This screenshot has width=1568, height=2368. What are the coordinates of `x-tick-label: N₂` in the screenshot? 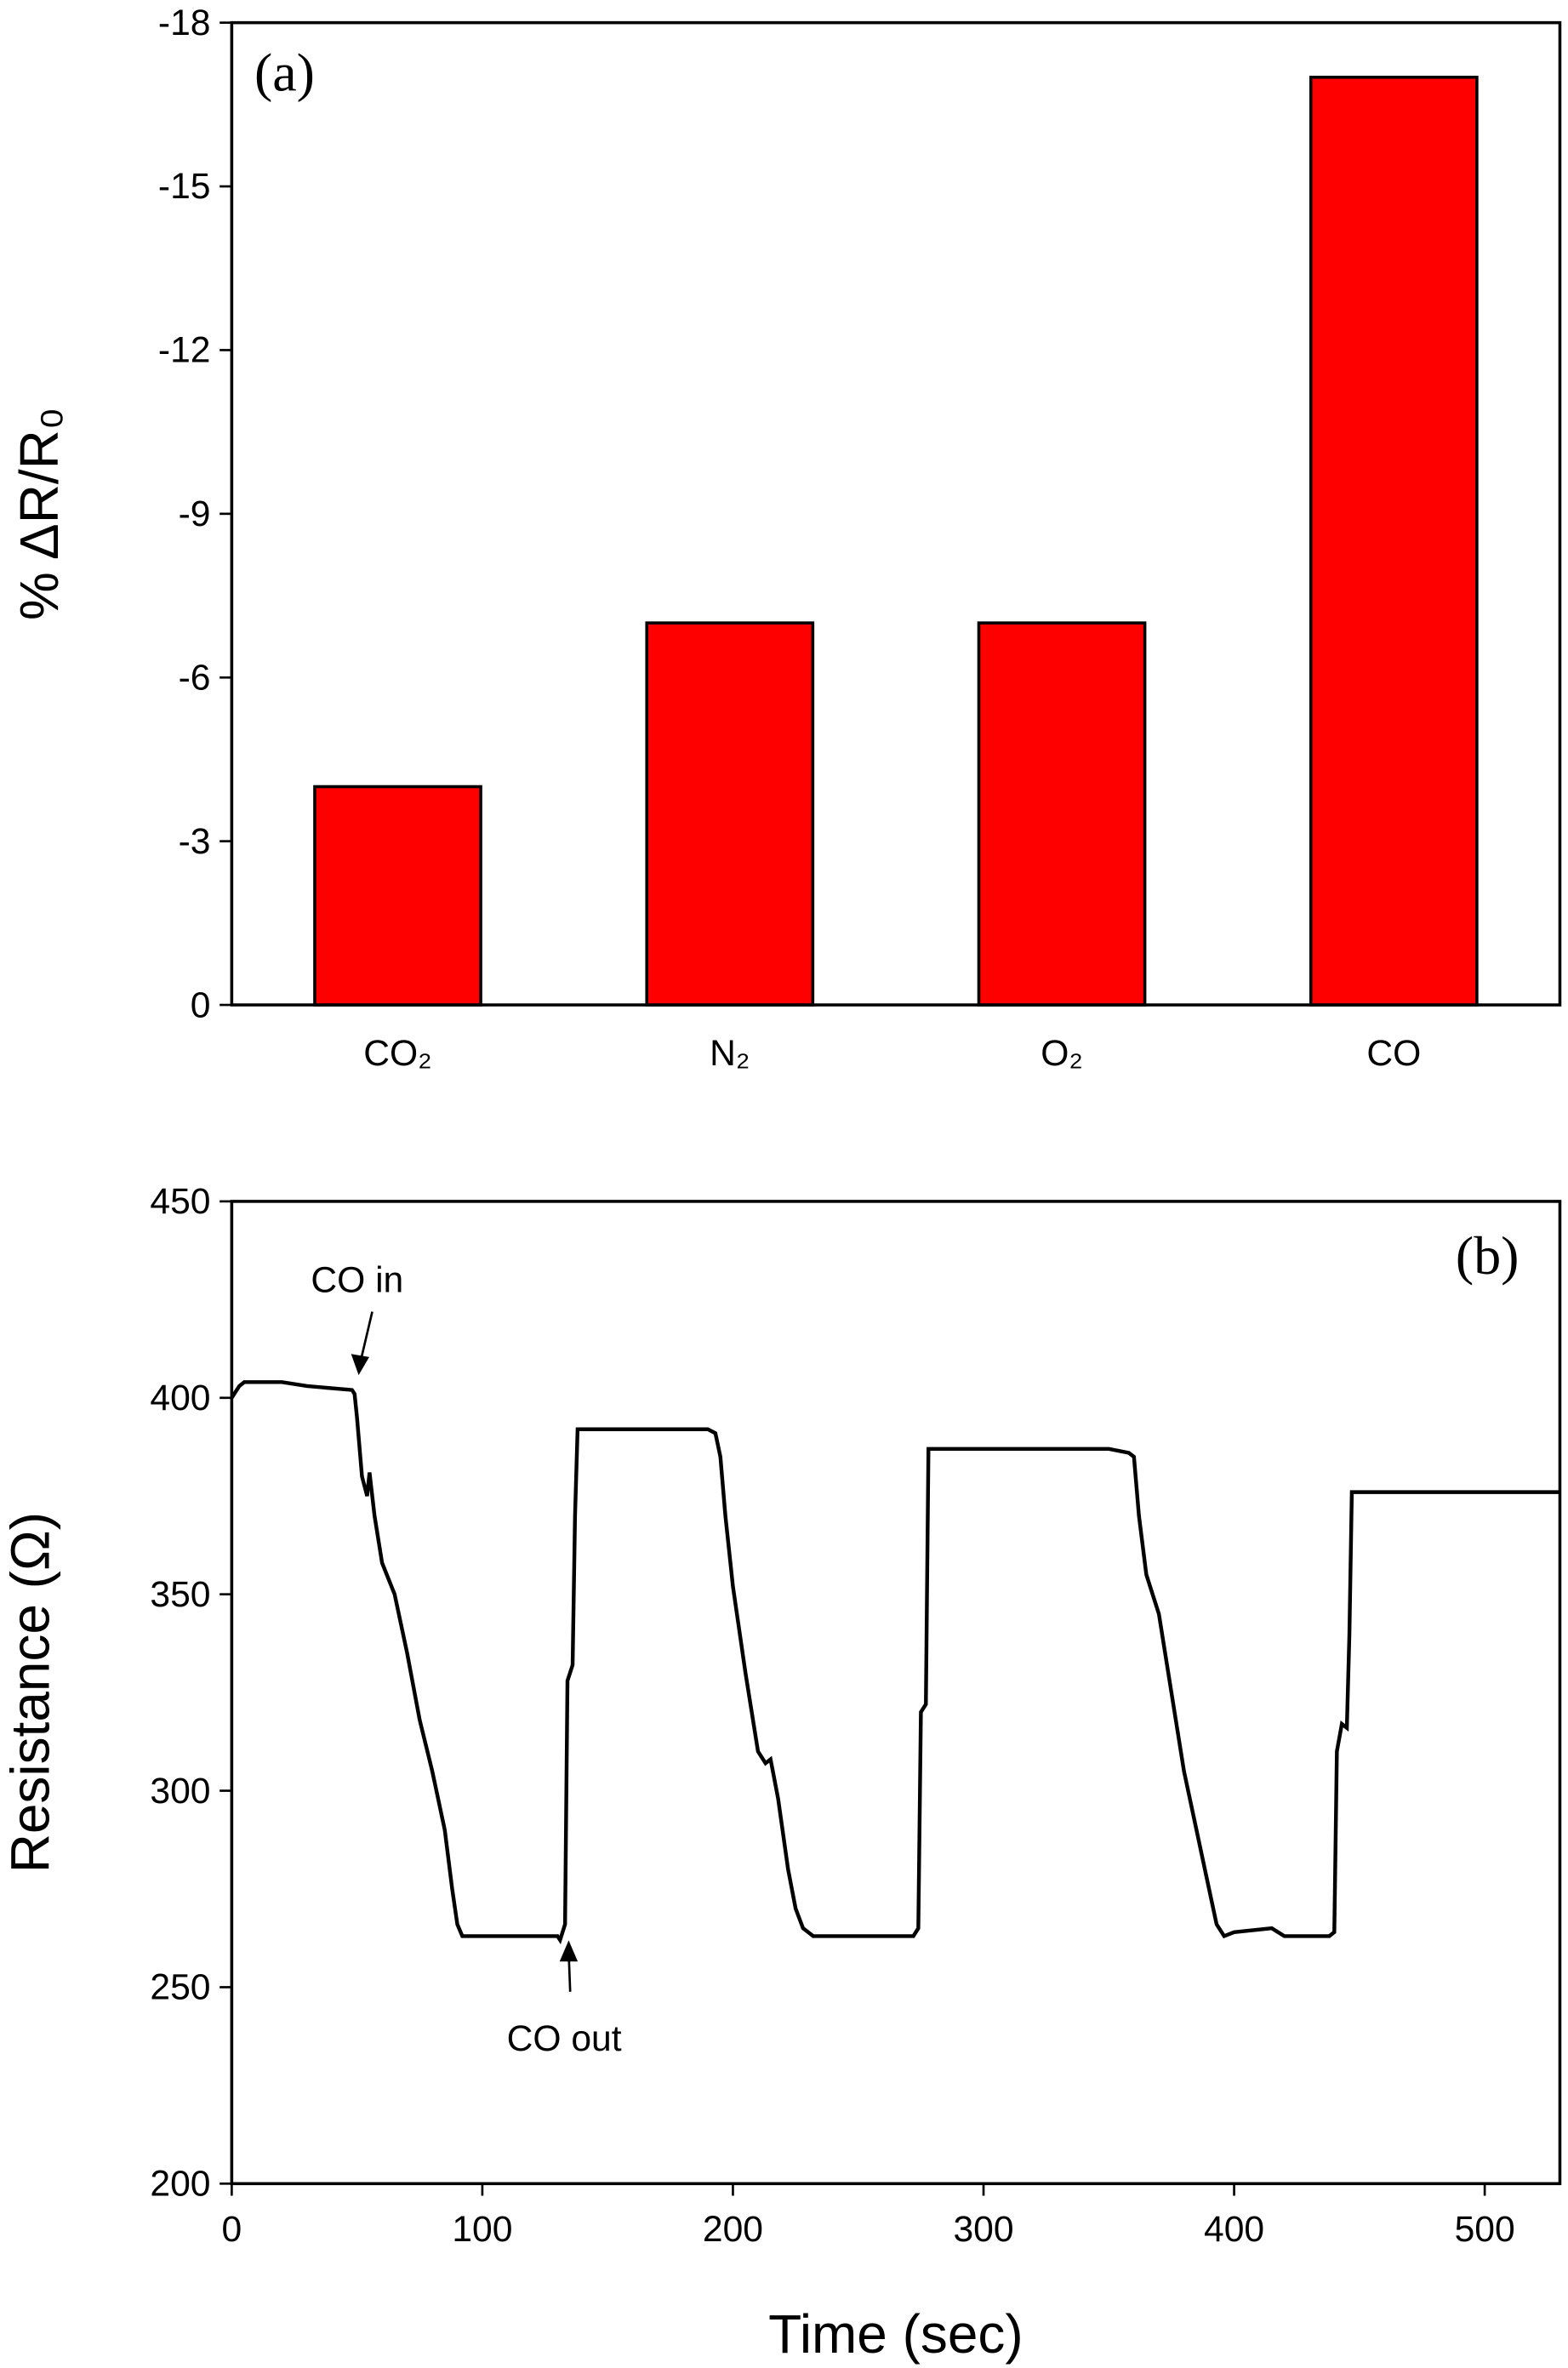 It's located at (730, 1053).